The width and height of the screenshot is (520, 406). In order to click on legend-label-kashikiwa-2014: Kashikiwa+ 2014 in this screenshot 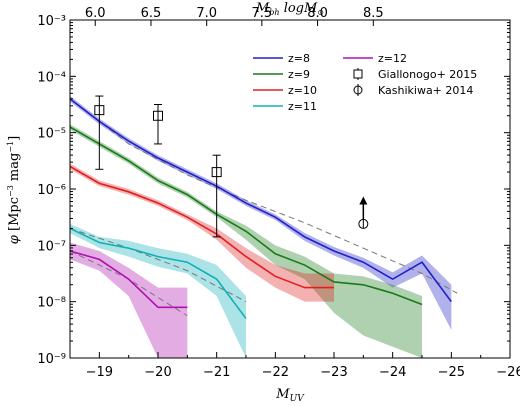, I will do `click(425, 90)`.